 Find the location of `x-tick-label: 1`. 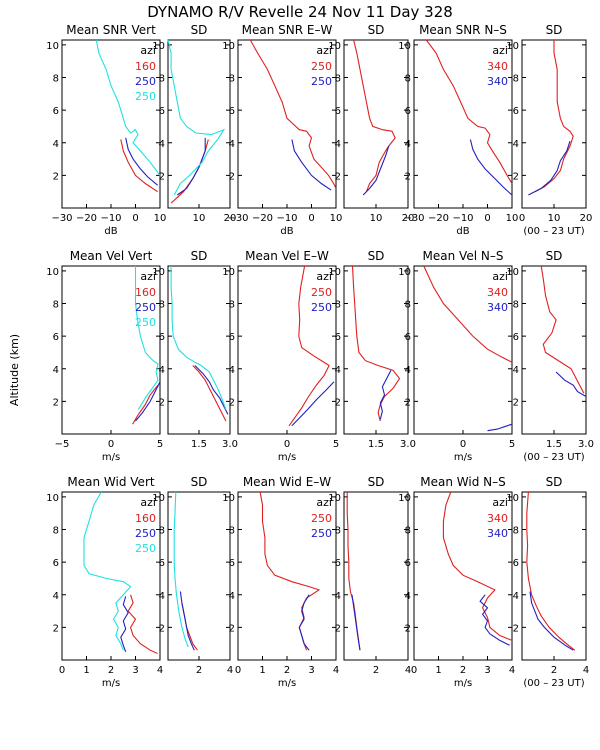

x-tick-label: 1 is located at coordinates (262, 670).